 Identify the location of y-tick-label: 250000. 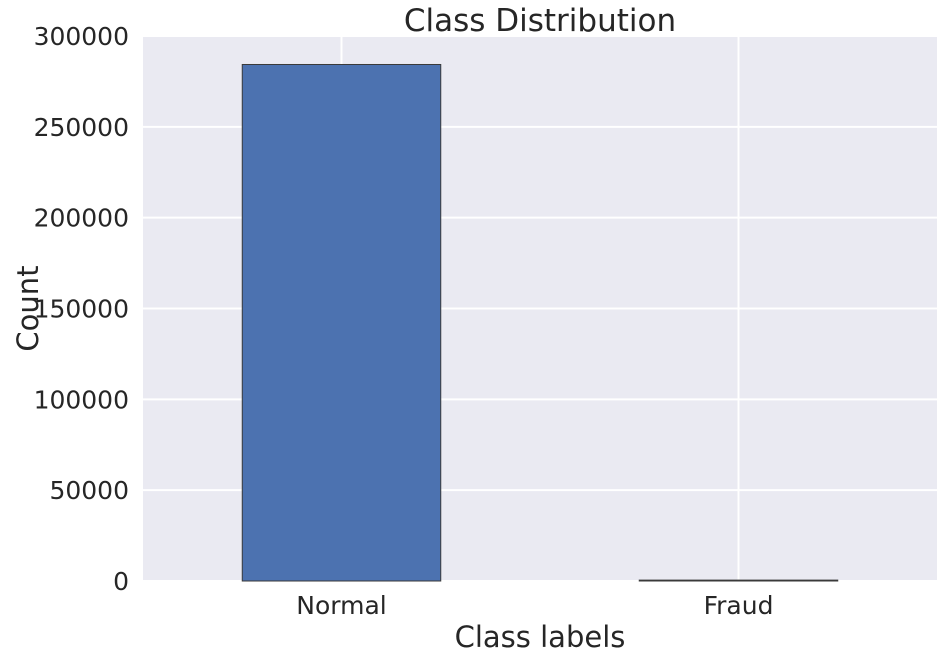
(81, 127).